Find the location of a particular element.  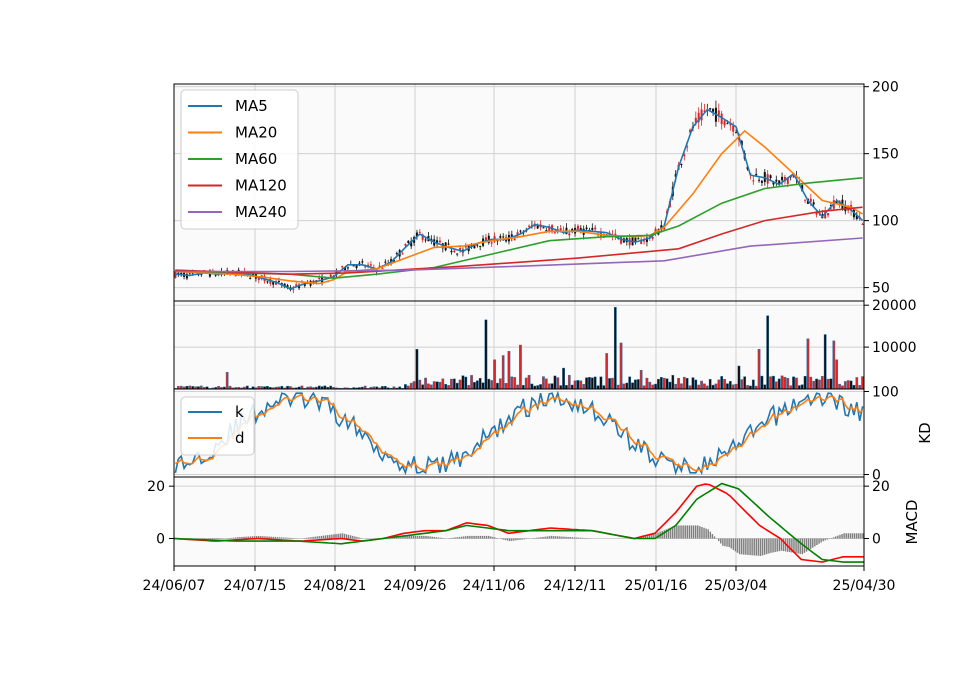

x-tick-label-2: 24/08/21 is located at coordinates (335, 586).